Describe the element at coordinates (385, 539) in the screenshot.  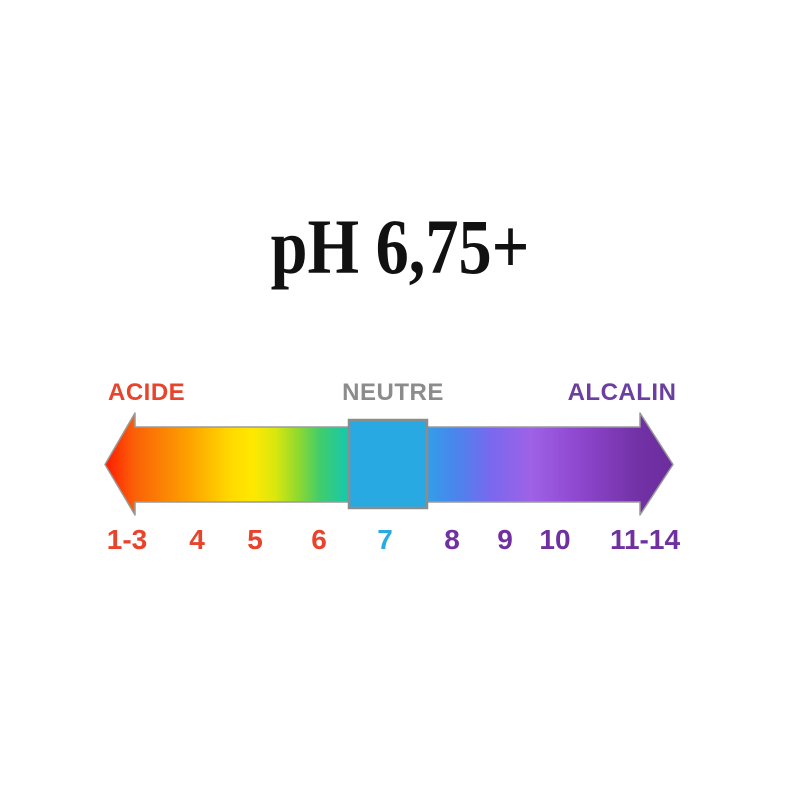
I see `tick-7: 7` at that location.